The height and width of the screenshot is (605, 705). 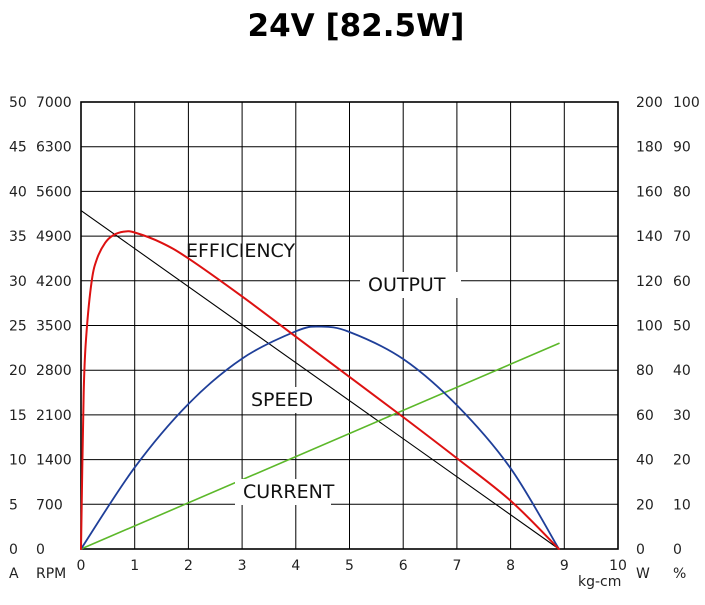 What do you see at coordinates (645, 371) in the screenshot?
I see `output-tick-label: 80` at bounding box center [645, 371].